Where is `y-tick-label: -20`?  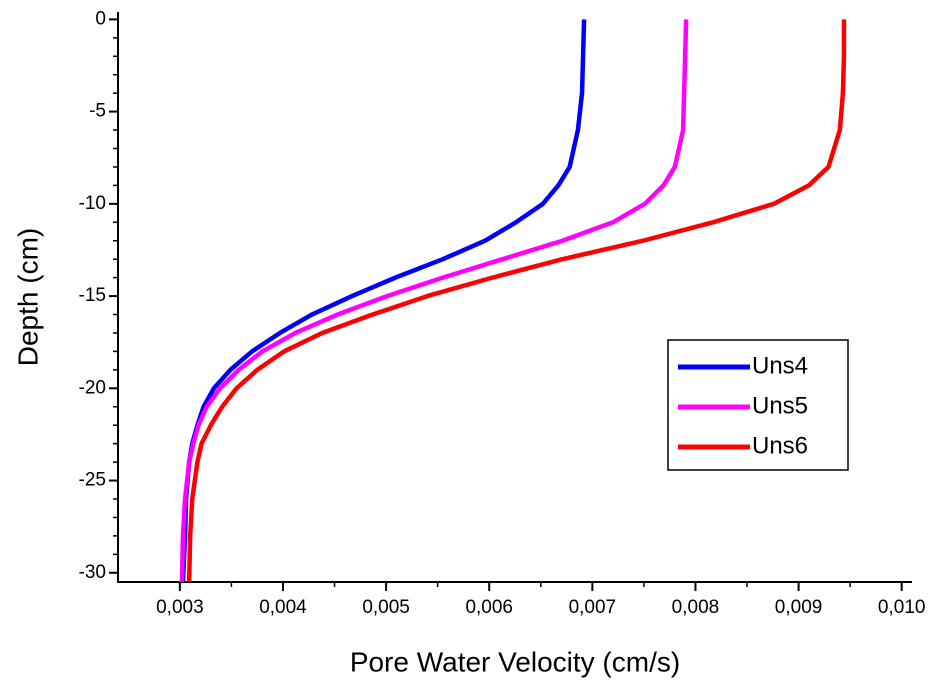 y-tick-label: -20 is located at coordinates (92, 387).